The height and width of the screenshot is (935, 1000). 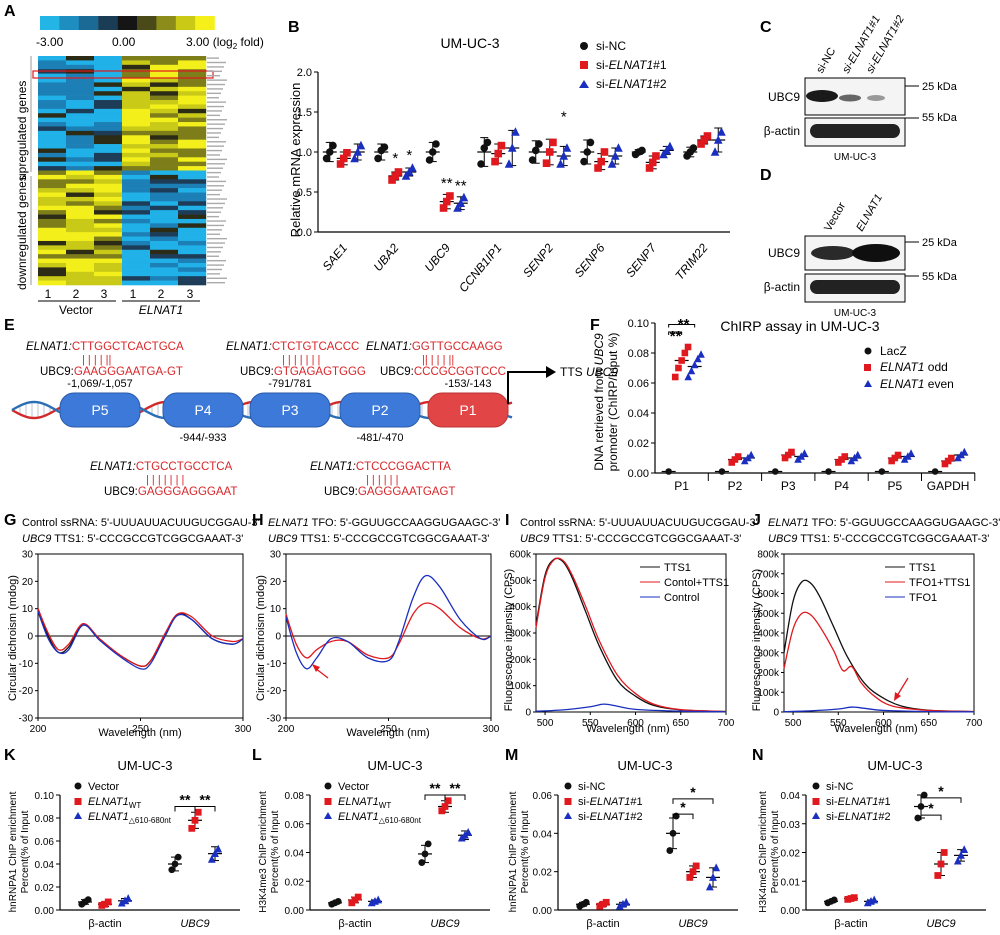 I want to click on legend-marker, so click(x=867, y=367).